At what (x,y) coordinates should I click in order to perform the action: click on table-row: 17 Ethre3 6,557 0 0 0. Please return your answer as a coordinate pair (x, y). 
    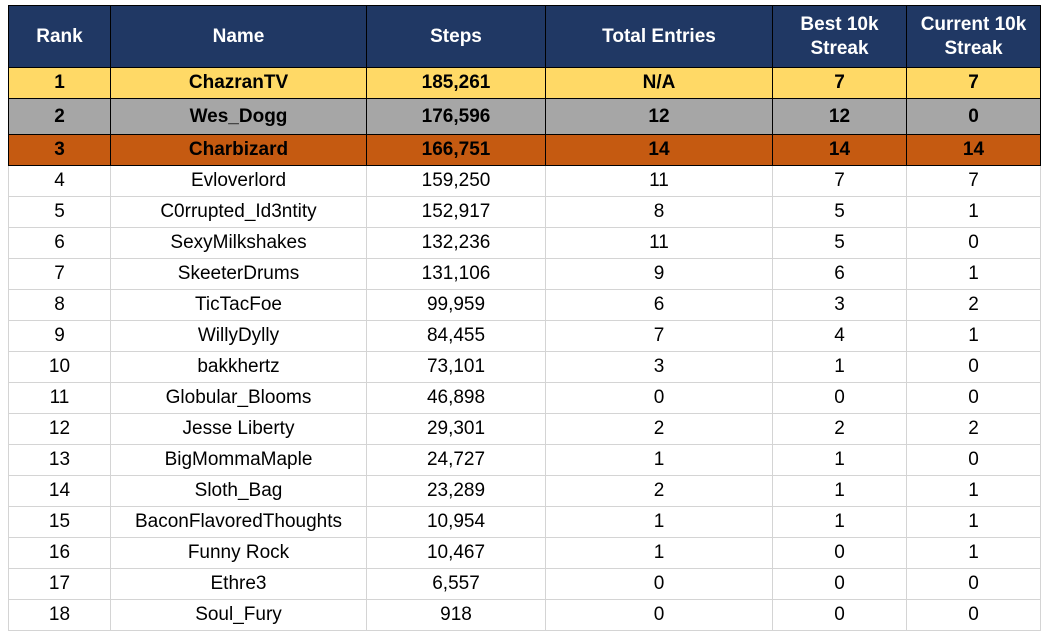
    Looking at the image, I should click on (524, 584).